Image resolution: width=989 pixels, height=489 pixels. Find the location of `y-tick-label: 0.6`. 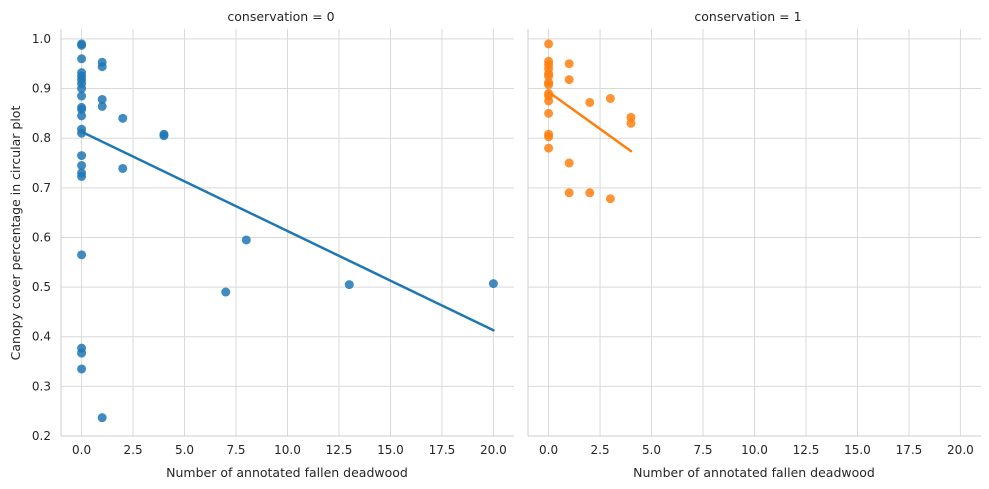

y-tick-label: 0.6 is located at coordinates (41, 237).